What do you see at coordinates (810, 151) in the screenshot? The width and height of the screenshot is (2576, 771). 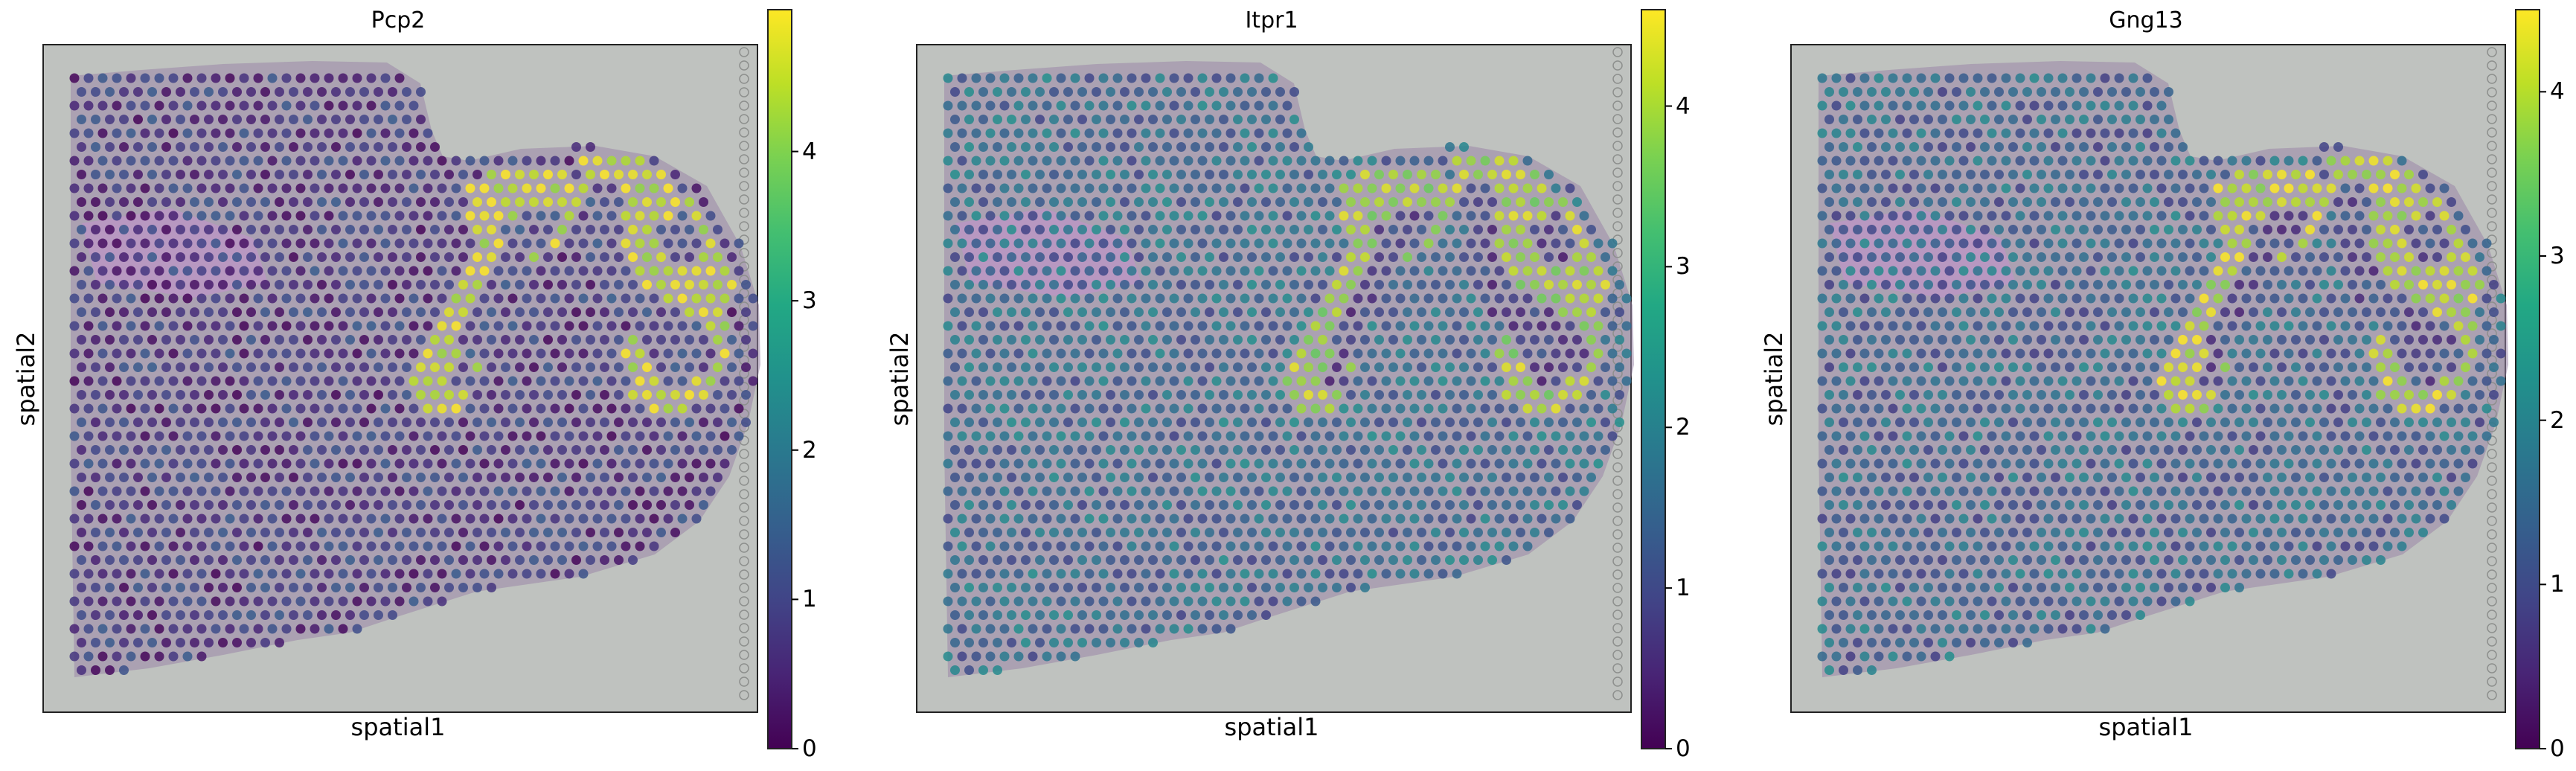 I see `colorbar-tick-label: 4` at bounding box center [810, 151].